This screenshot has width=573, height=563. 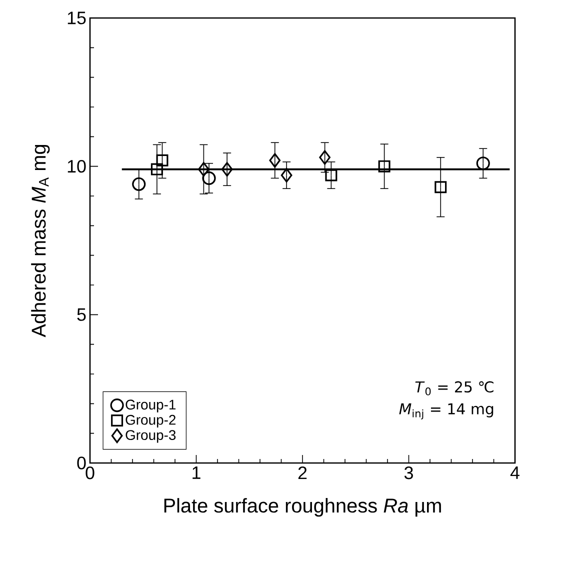 What do you see at coordinates (90, 473) in the screenshot?
I see `x-tick-label: 0` at bounding box center [90, 473].